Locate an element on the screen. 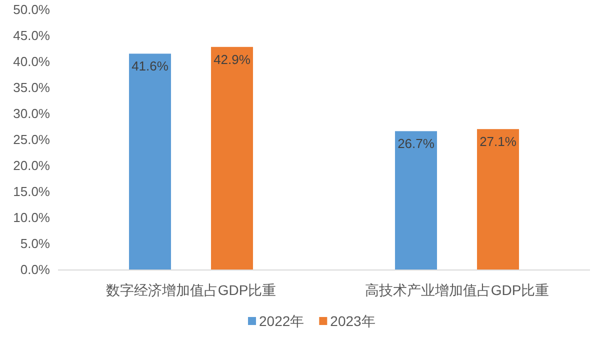 Image resolution: width=596 pixels, height=355 pixels. data-label: 42.9% is located at coordinates (232, 59).